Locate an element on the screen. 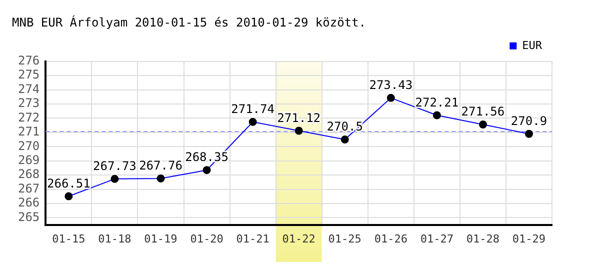  y-tick-label: 265 is located at coordinates (29, 217).